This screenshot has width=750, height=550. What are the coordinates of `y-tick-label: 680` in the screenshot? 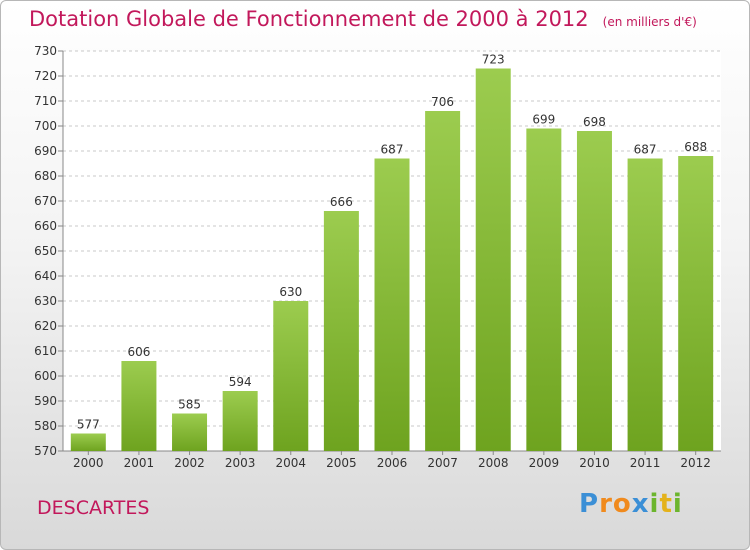 It's located at (45, 176).